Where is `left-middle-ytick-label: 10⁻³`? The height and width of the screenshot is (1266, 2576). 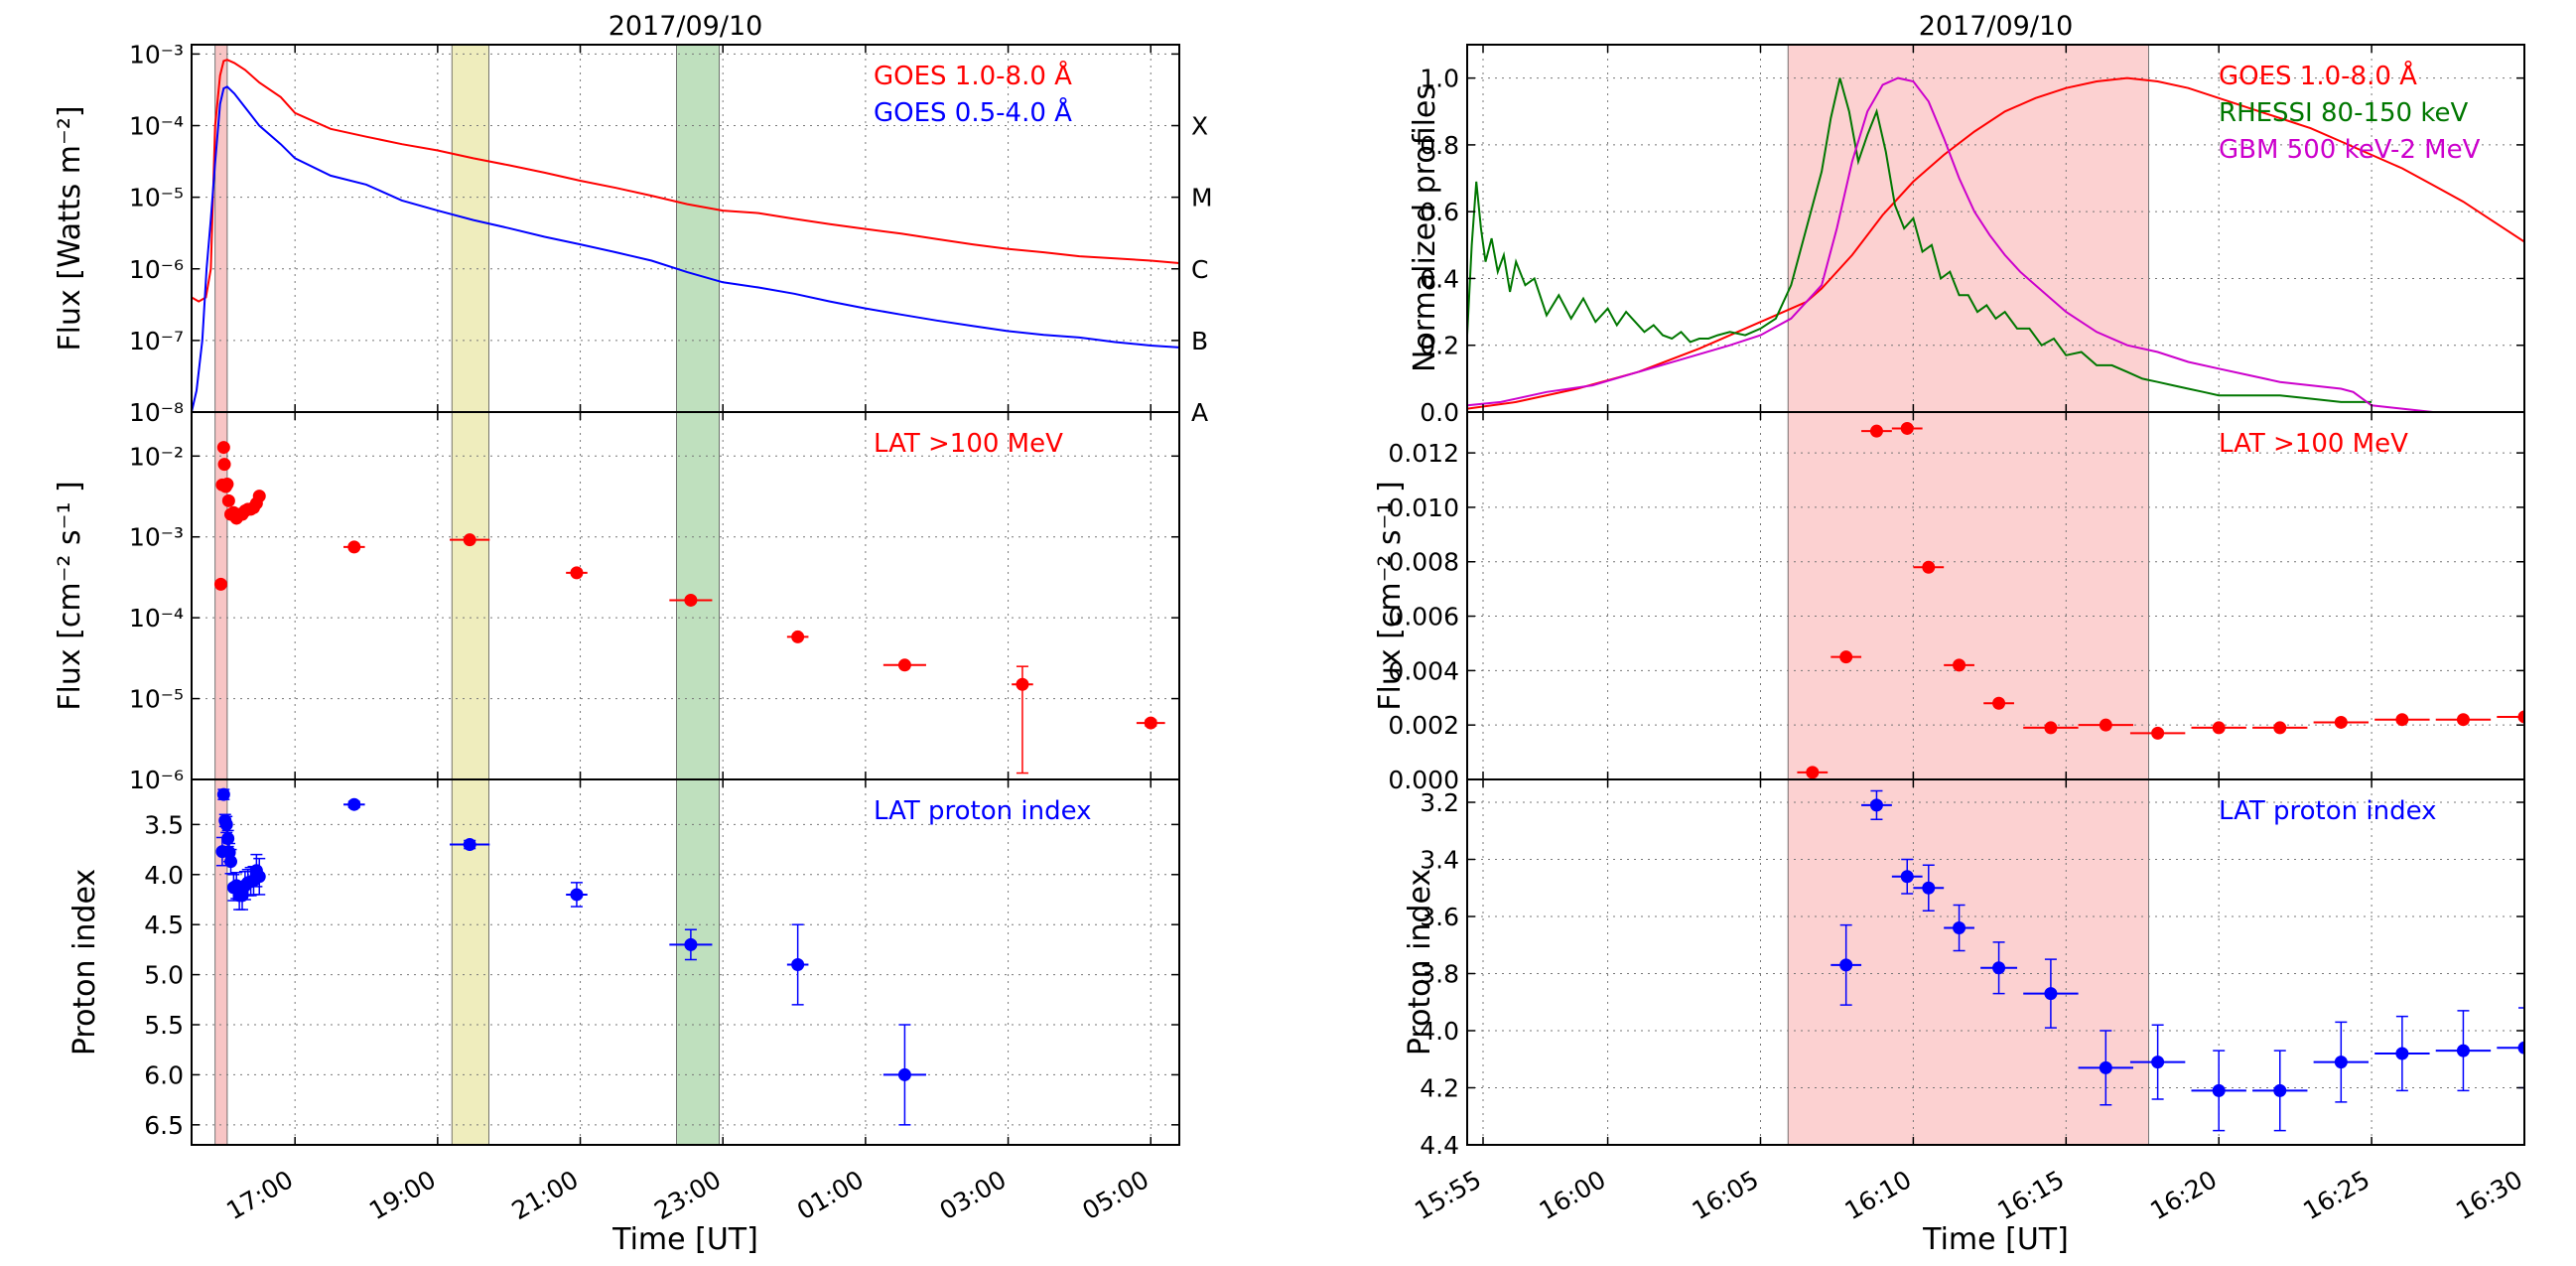
left-middle-ytick-label: 10⁻³ is located at coordinates (156, 537).